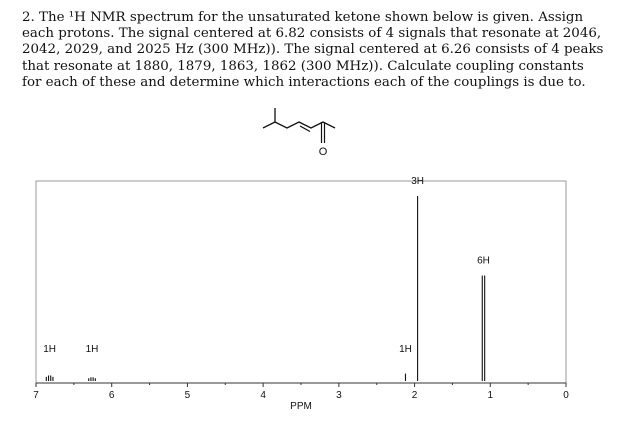 This screenshot has height=427, width=620. Describe the element at coordinates (305, 129) in the screenshot. I see `alkene-double-bond` at that location.